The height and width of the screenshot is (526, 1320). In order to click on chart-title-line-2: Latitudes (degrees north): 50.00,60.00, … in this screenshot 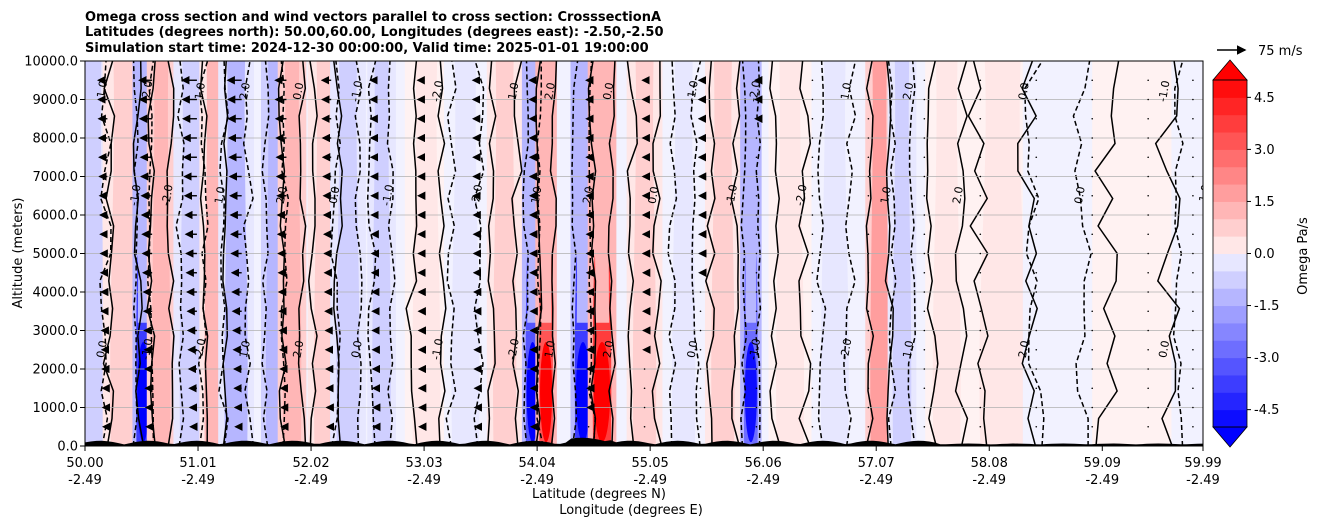, I will do `click(374, 32)`.